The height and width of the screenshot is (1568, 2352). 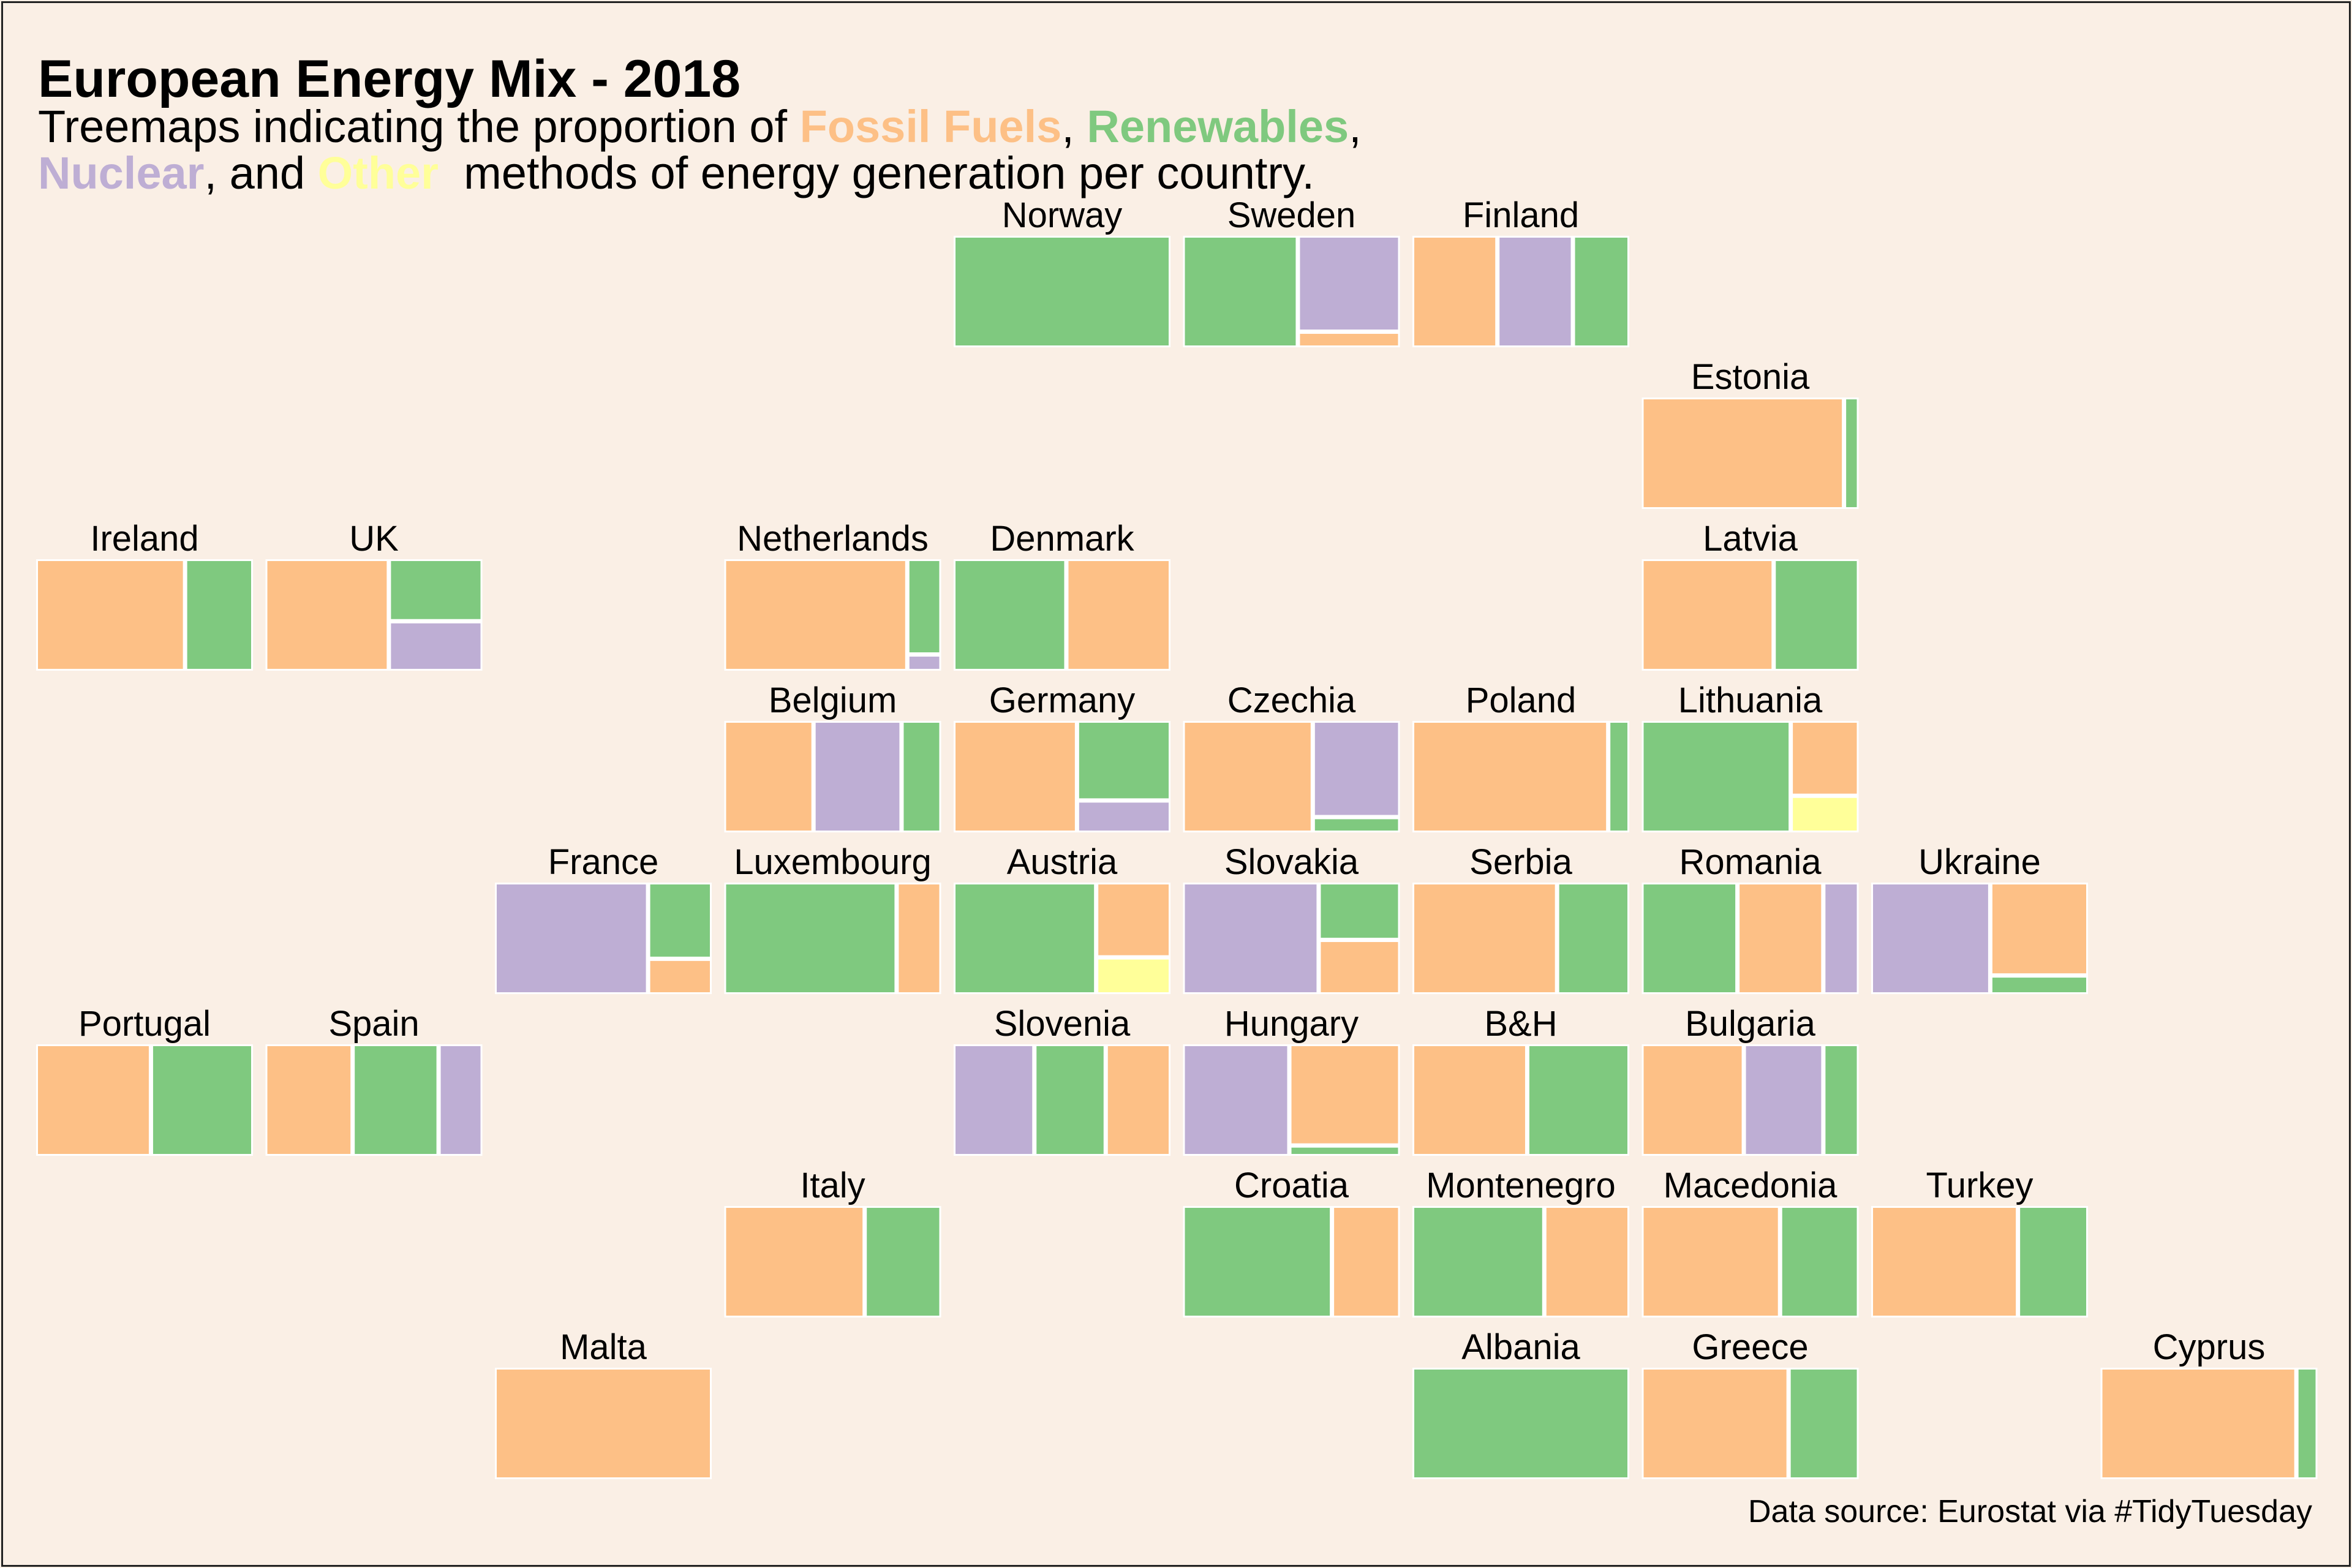 I want to click on country-lithuania-fossil-rect, so click(x=1825, y=758).